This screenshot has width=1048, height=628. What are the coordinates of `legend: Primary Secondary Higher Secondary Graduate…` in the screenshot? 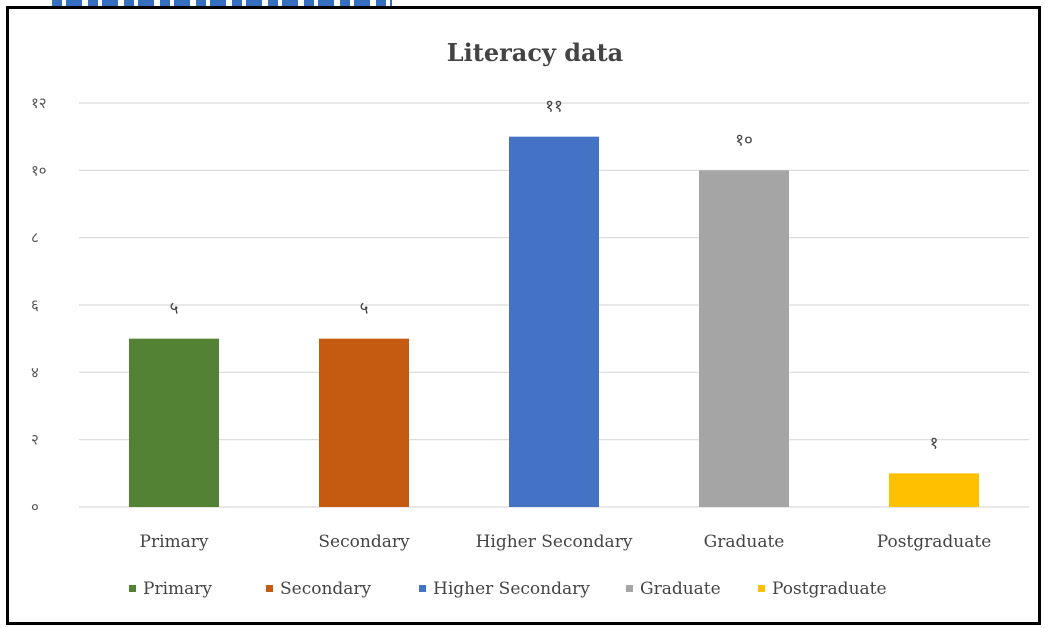 It's located at (508, 589).